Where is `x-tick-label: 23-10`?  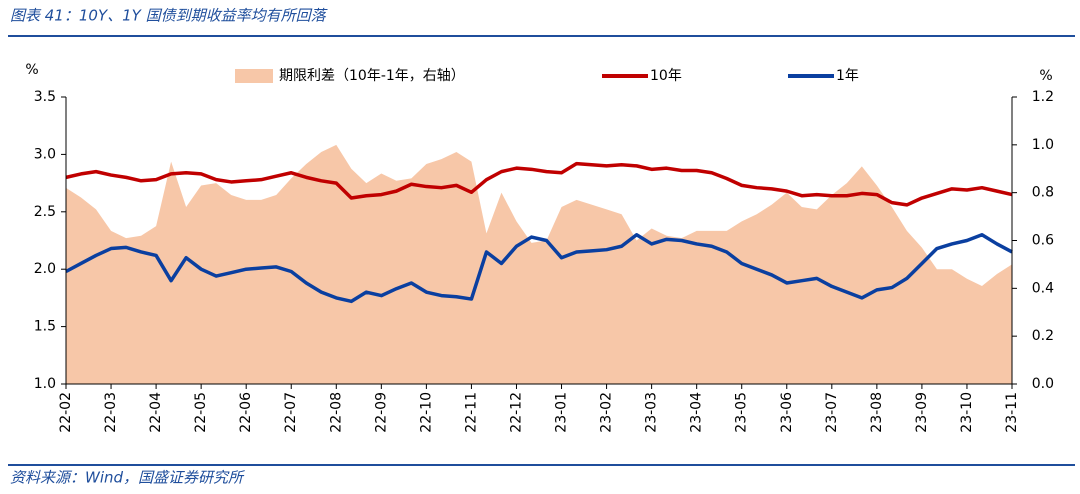
x-tick-label: 23-10 is located at coordinates (967, 412).